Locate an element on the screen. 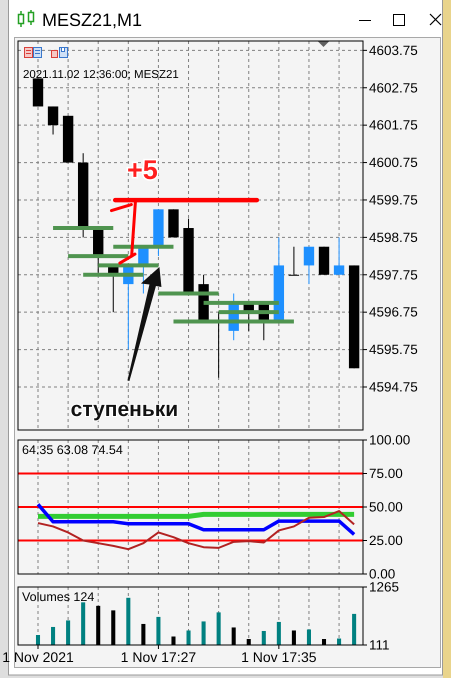 This screenshot has width=451, height=678. annotation: +5 is located at coordinates (142, 170).